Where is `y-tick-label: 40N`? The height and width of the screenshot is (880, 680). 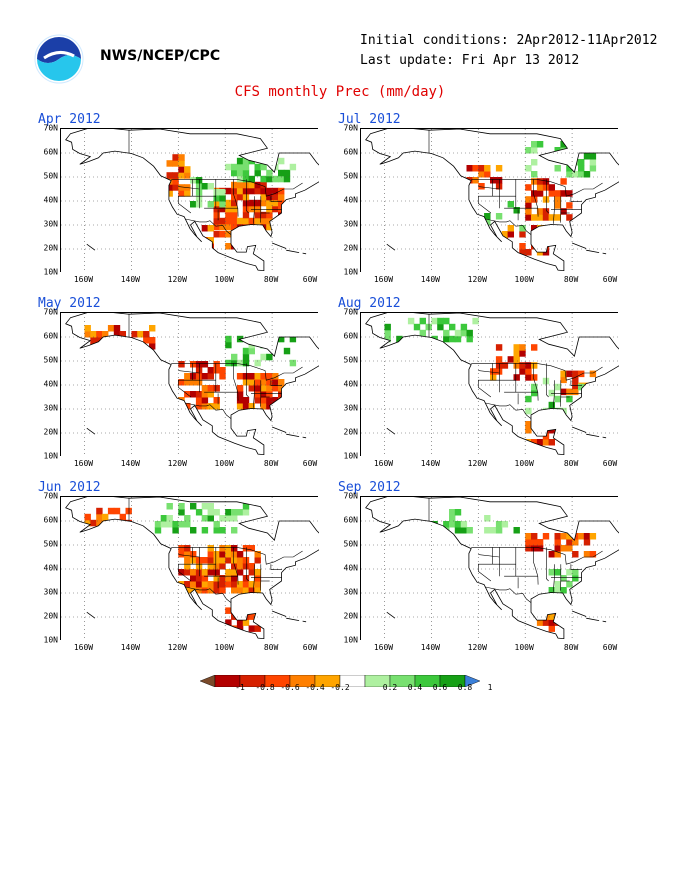
y-tick-label: 40N is located at coordinates (50, 384).